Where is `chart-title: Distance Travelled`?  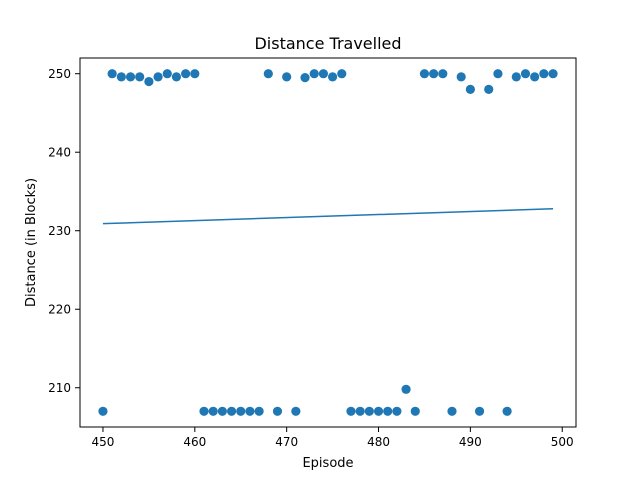 chart-title: Distance Travelled is located at coordinates (327, 43).